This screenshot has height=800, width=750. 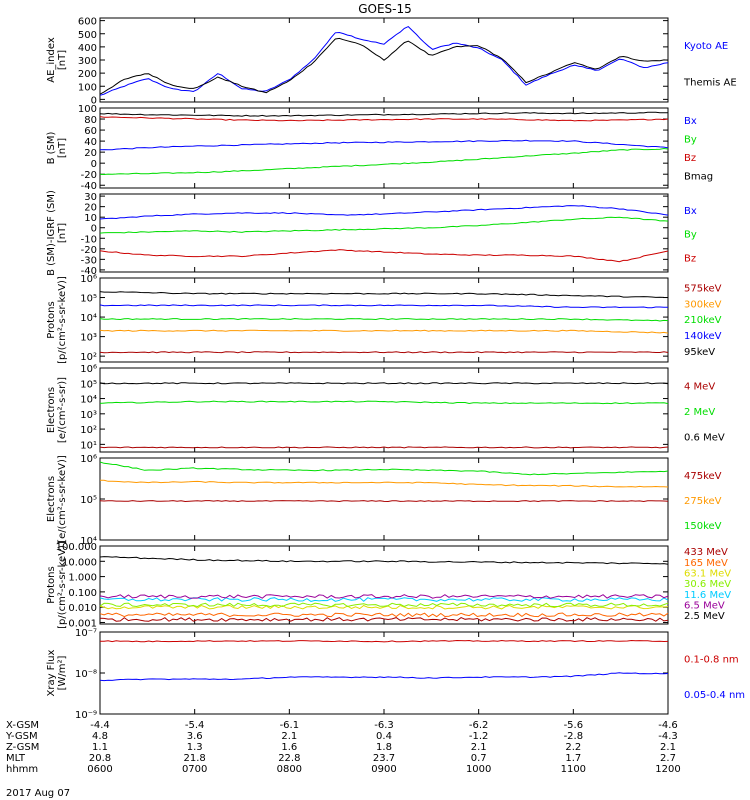 I want to click on series-line-300kev, so click(x=384, y=331).